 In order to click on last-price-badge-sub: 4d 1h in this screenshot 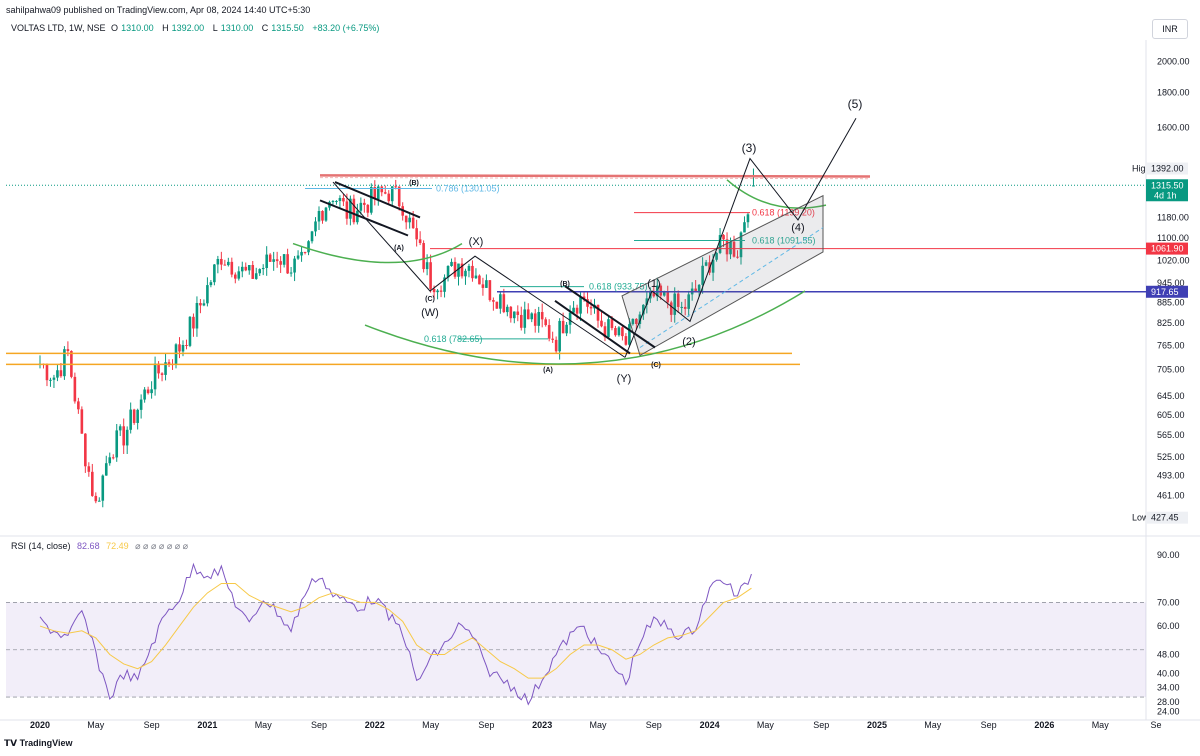, I will do `click(1165, 195)`.